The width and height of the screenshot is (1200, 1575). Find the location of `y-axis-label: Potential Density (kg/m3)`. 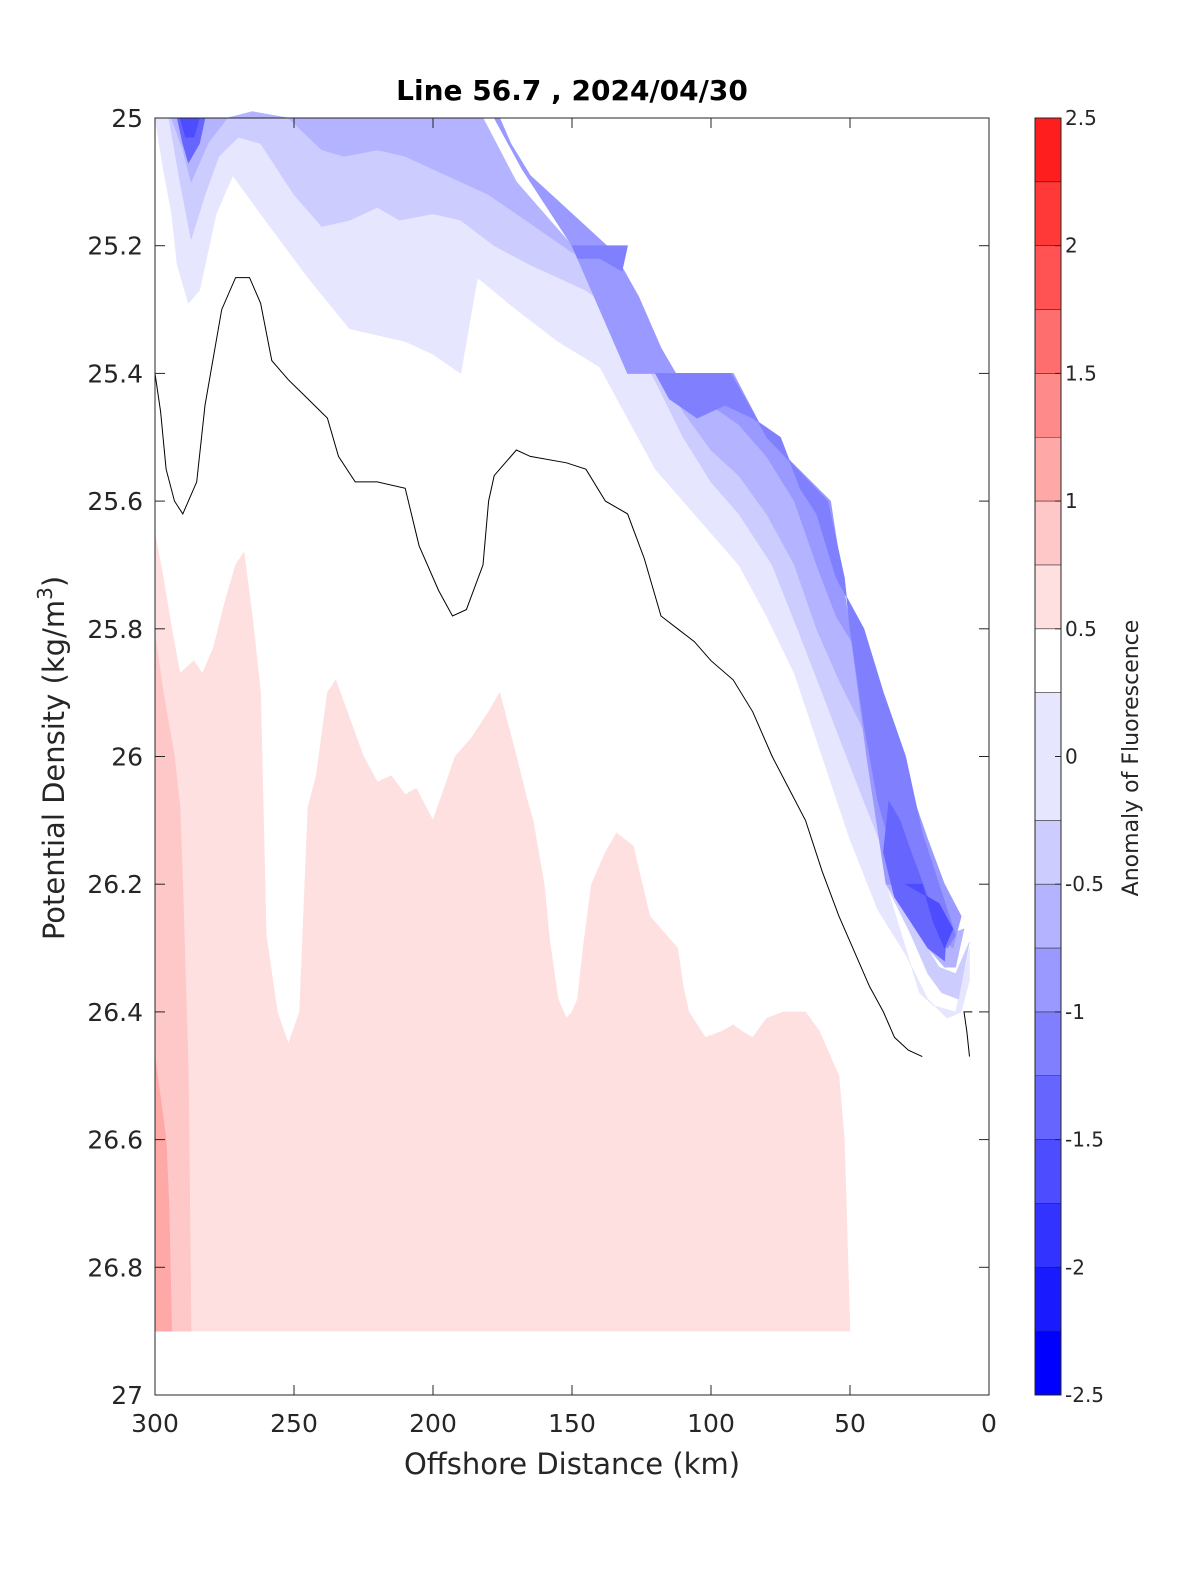

y-axis-label: Potential Density (kg/m3) is located at coordinates (52, 758).